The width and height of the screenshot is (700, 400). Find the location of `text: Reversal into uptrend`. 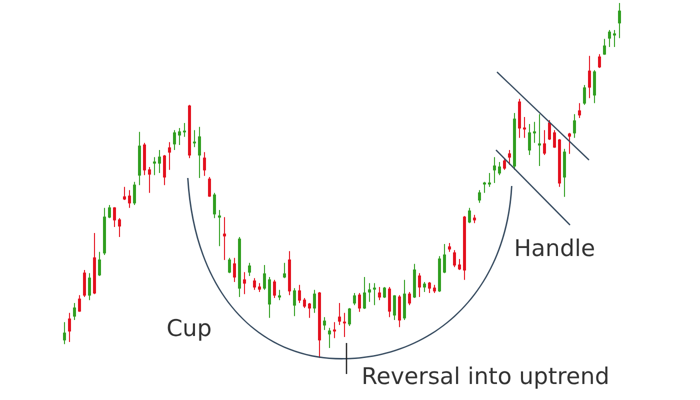

text: Reversal into uptrend is located at coordinates (486, 377).